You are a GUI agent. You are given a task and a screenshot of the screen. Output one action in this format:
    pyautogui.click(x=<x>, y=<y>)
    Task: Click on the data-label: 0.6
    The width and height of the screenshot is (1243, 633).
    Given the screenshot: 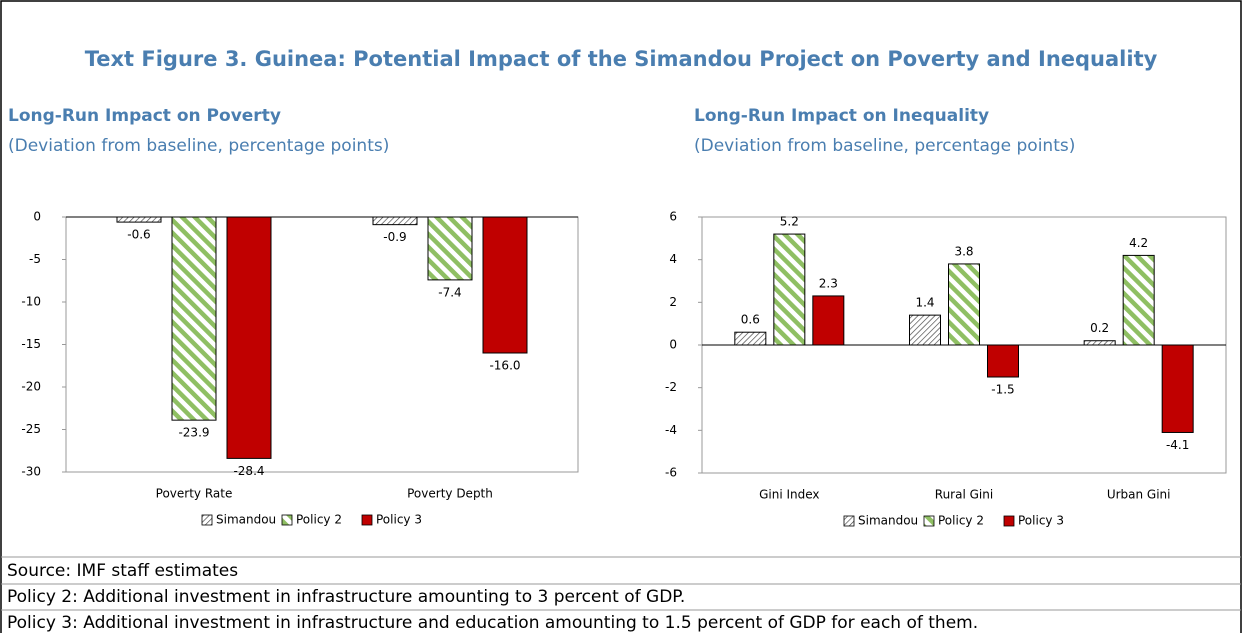 What is the action you would take?
    pyautogui.click(x=750, y=320)
    